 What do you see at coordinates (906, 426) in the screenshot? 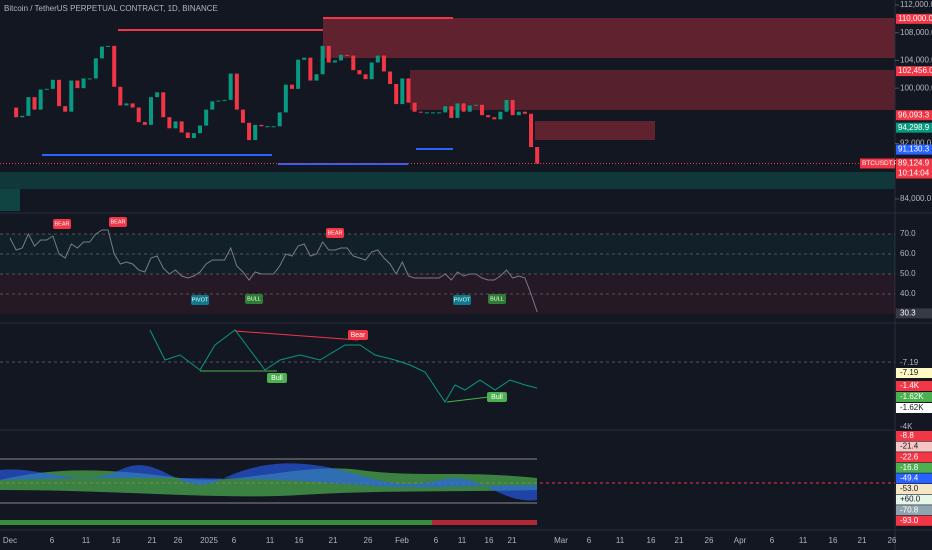
I see `divergence-tag-label: -4K` at bounding box center [906, 426].